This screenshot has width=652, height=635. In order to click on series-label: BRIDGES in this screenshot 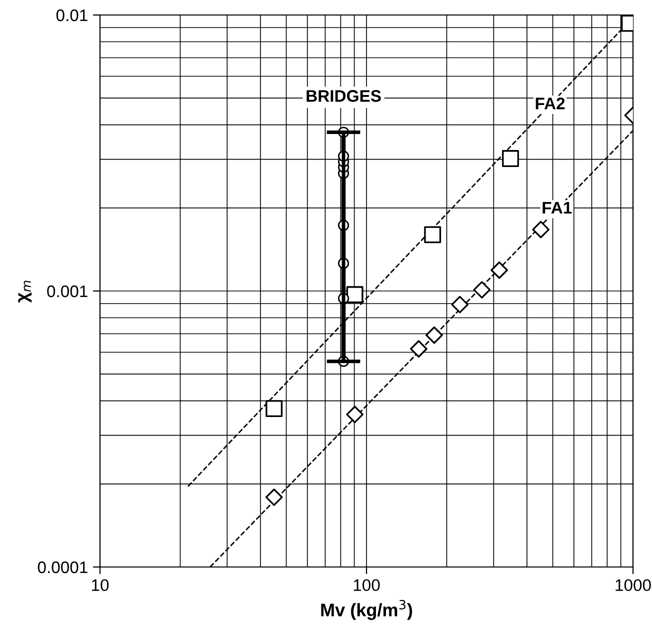, I will do `click(343, 96)`.